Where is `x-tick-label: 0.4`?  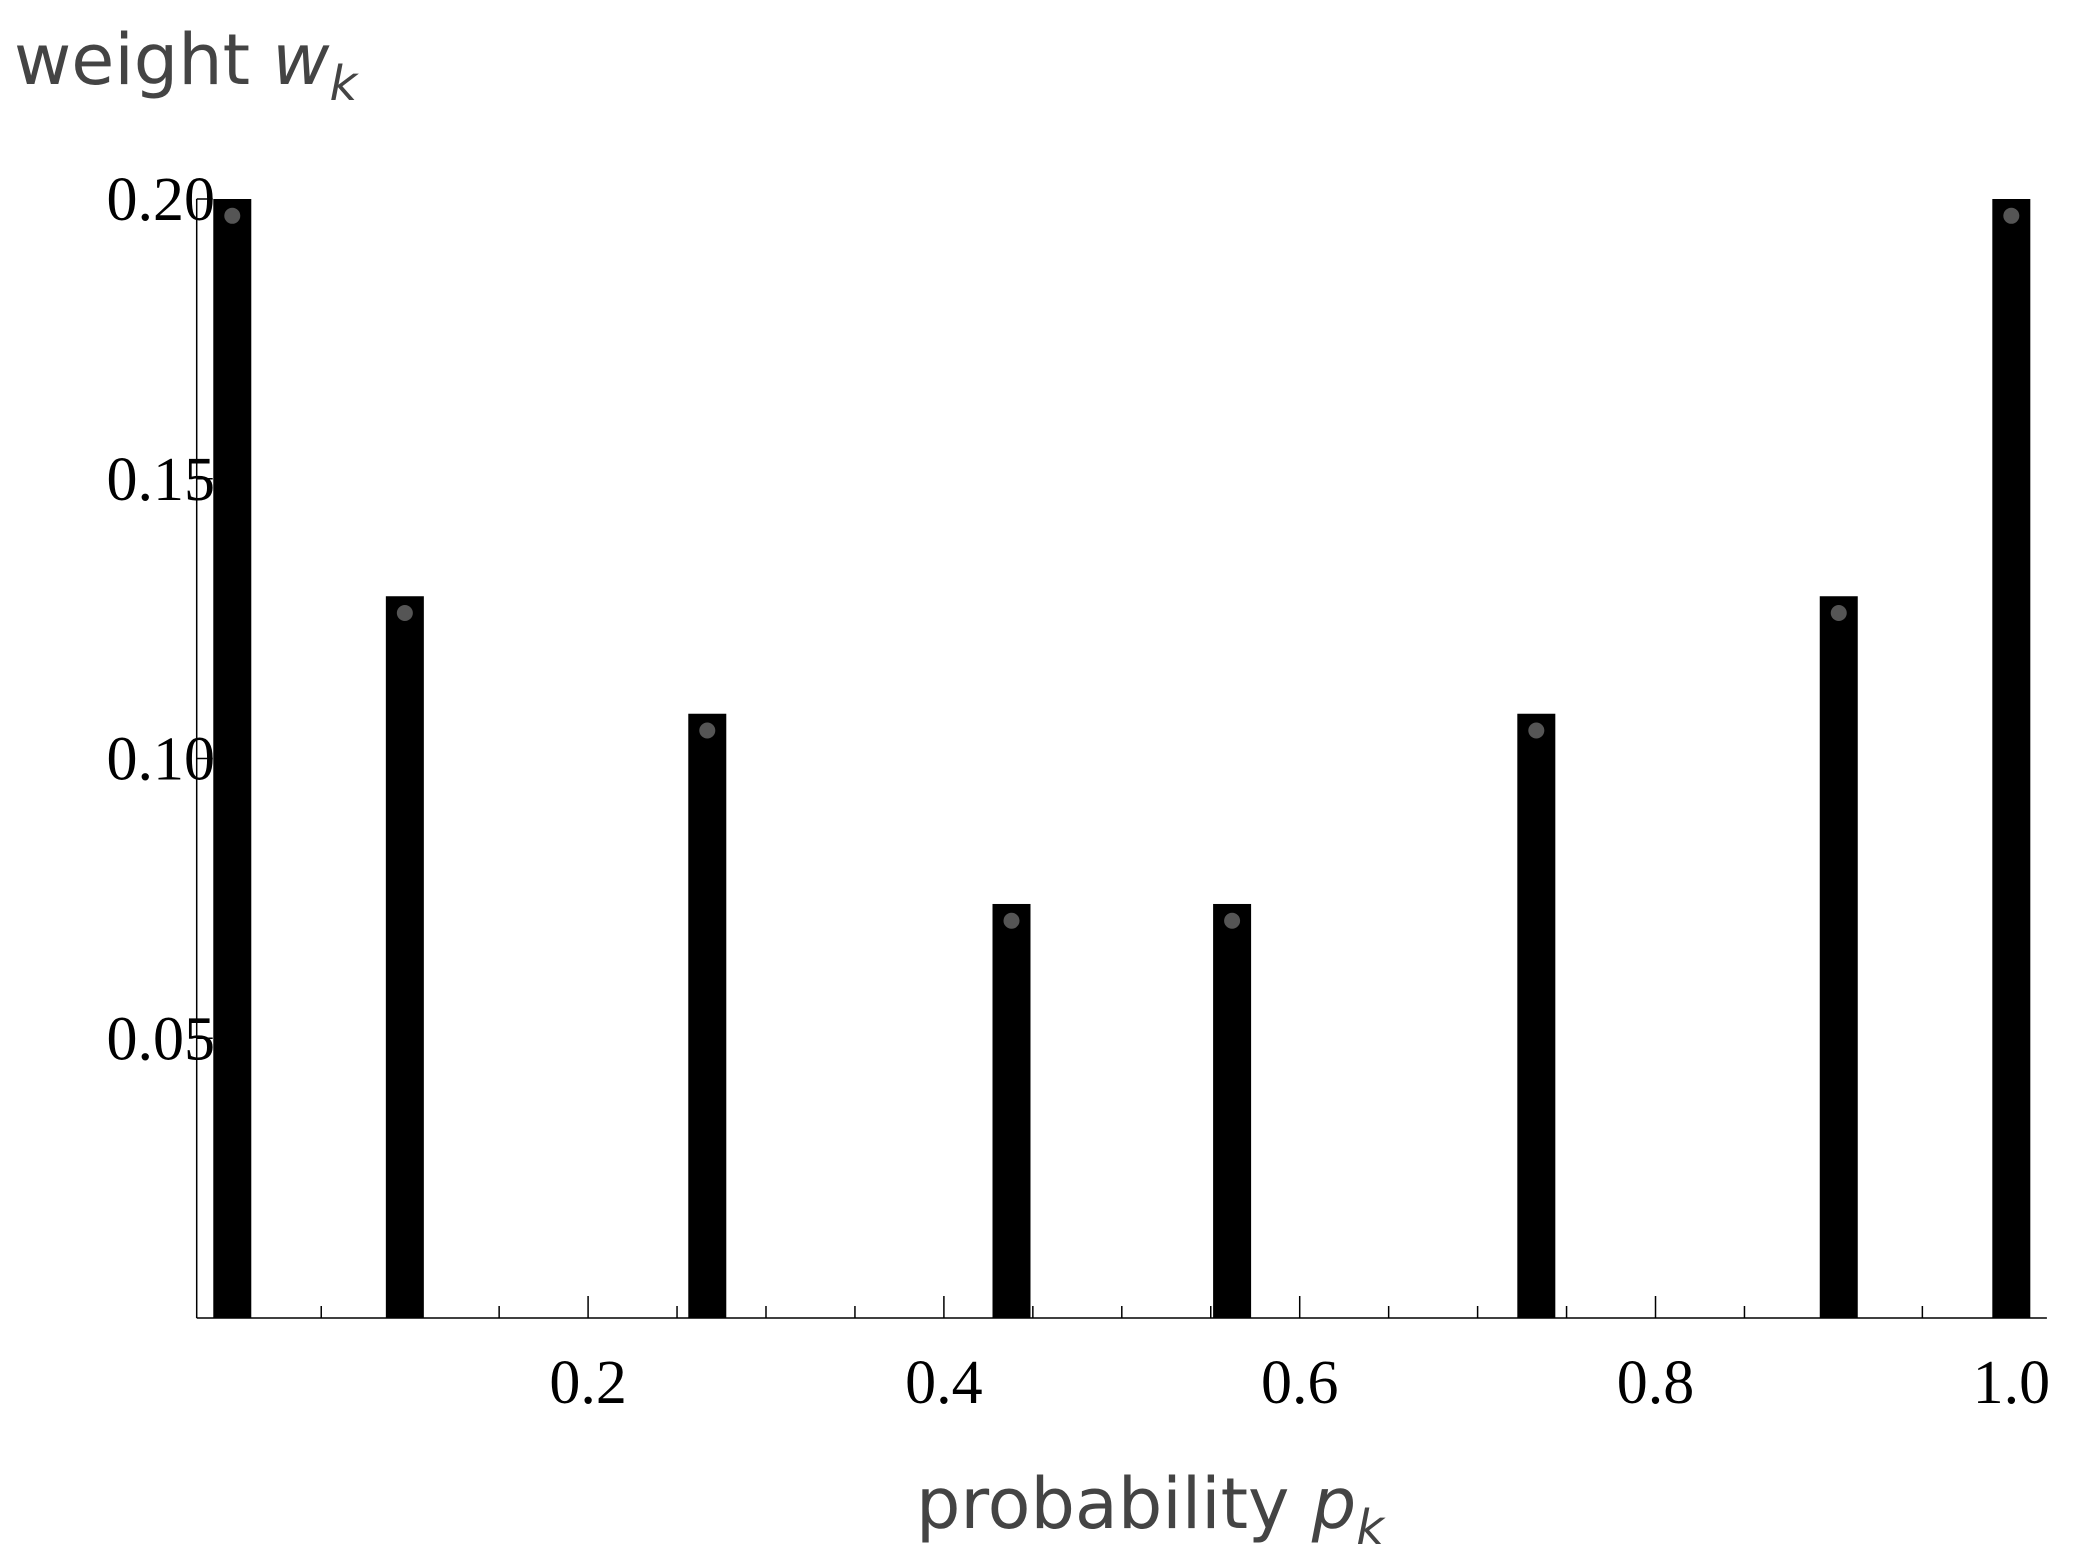 x-tick-label: 0.4 is located at coordinates (944, 1383).